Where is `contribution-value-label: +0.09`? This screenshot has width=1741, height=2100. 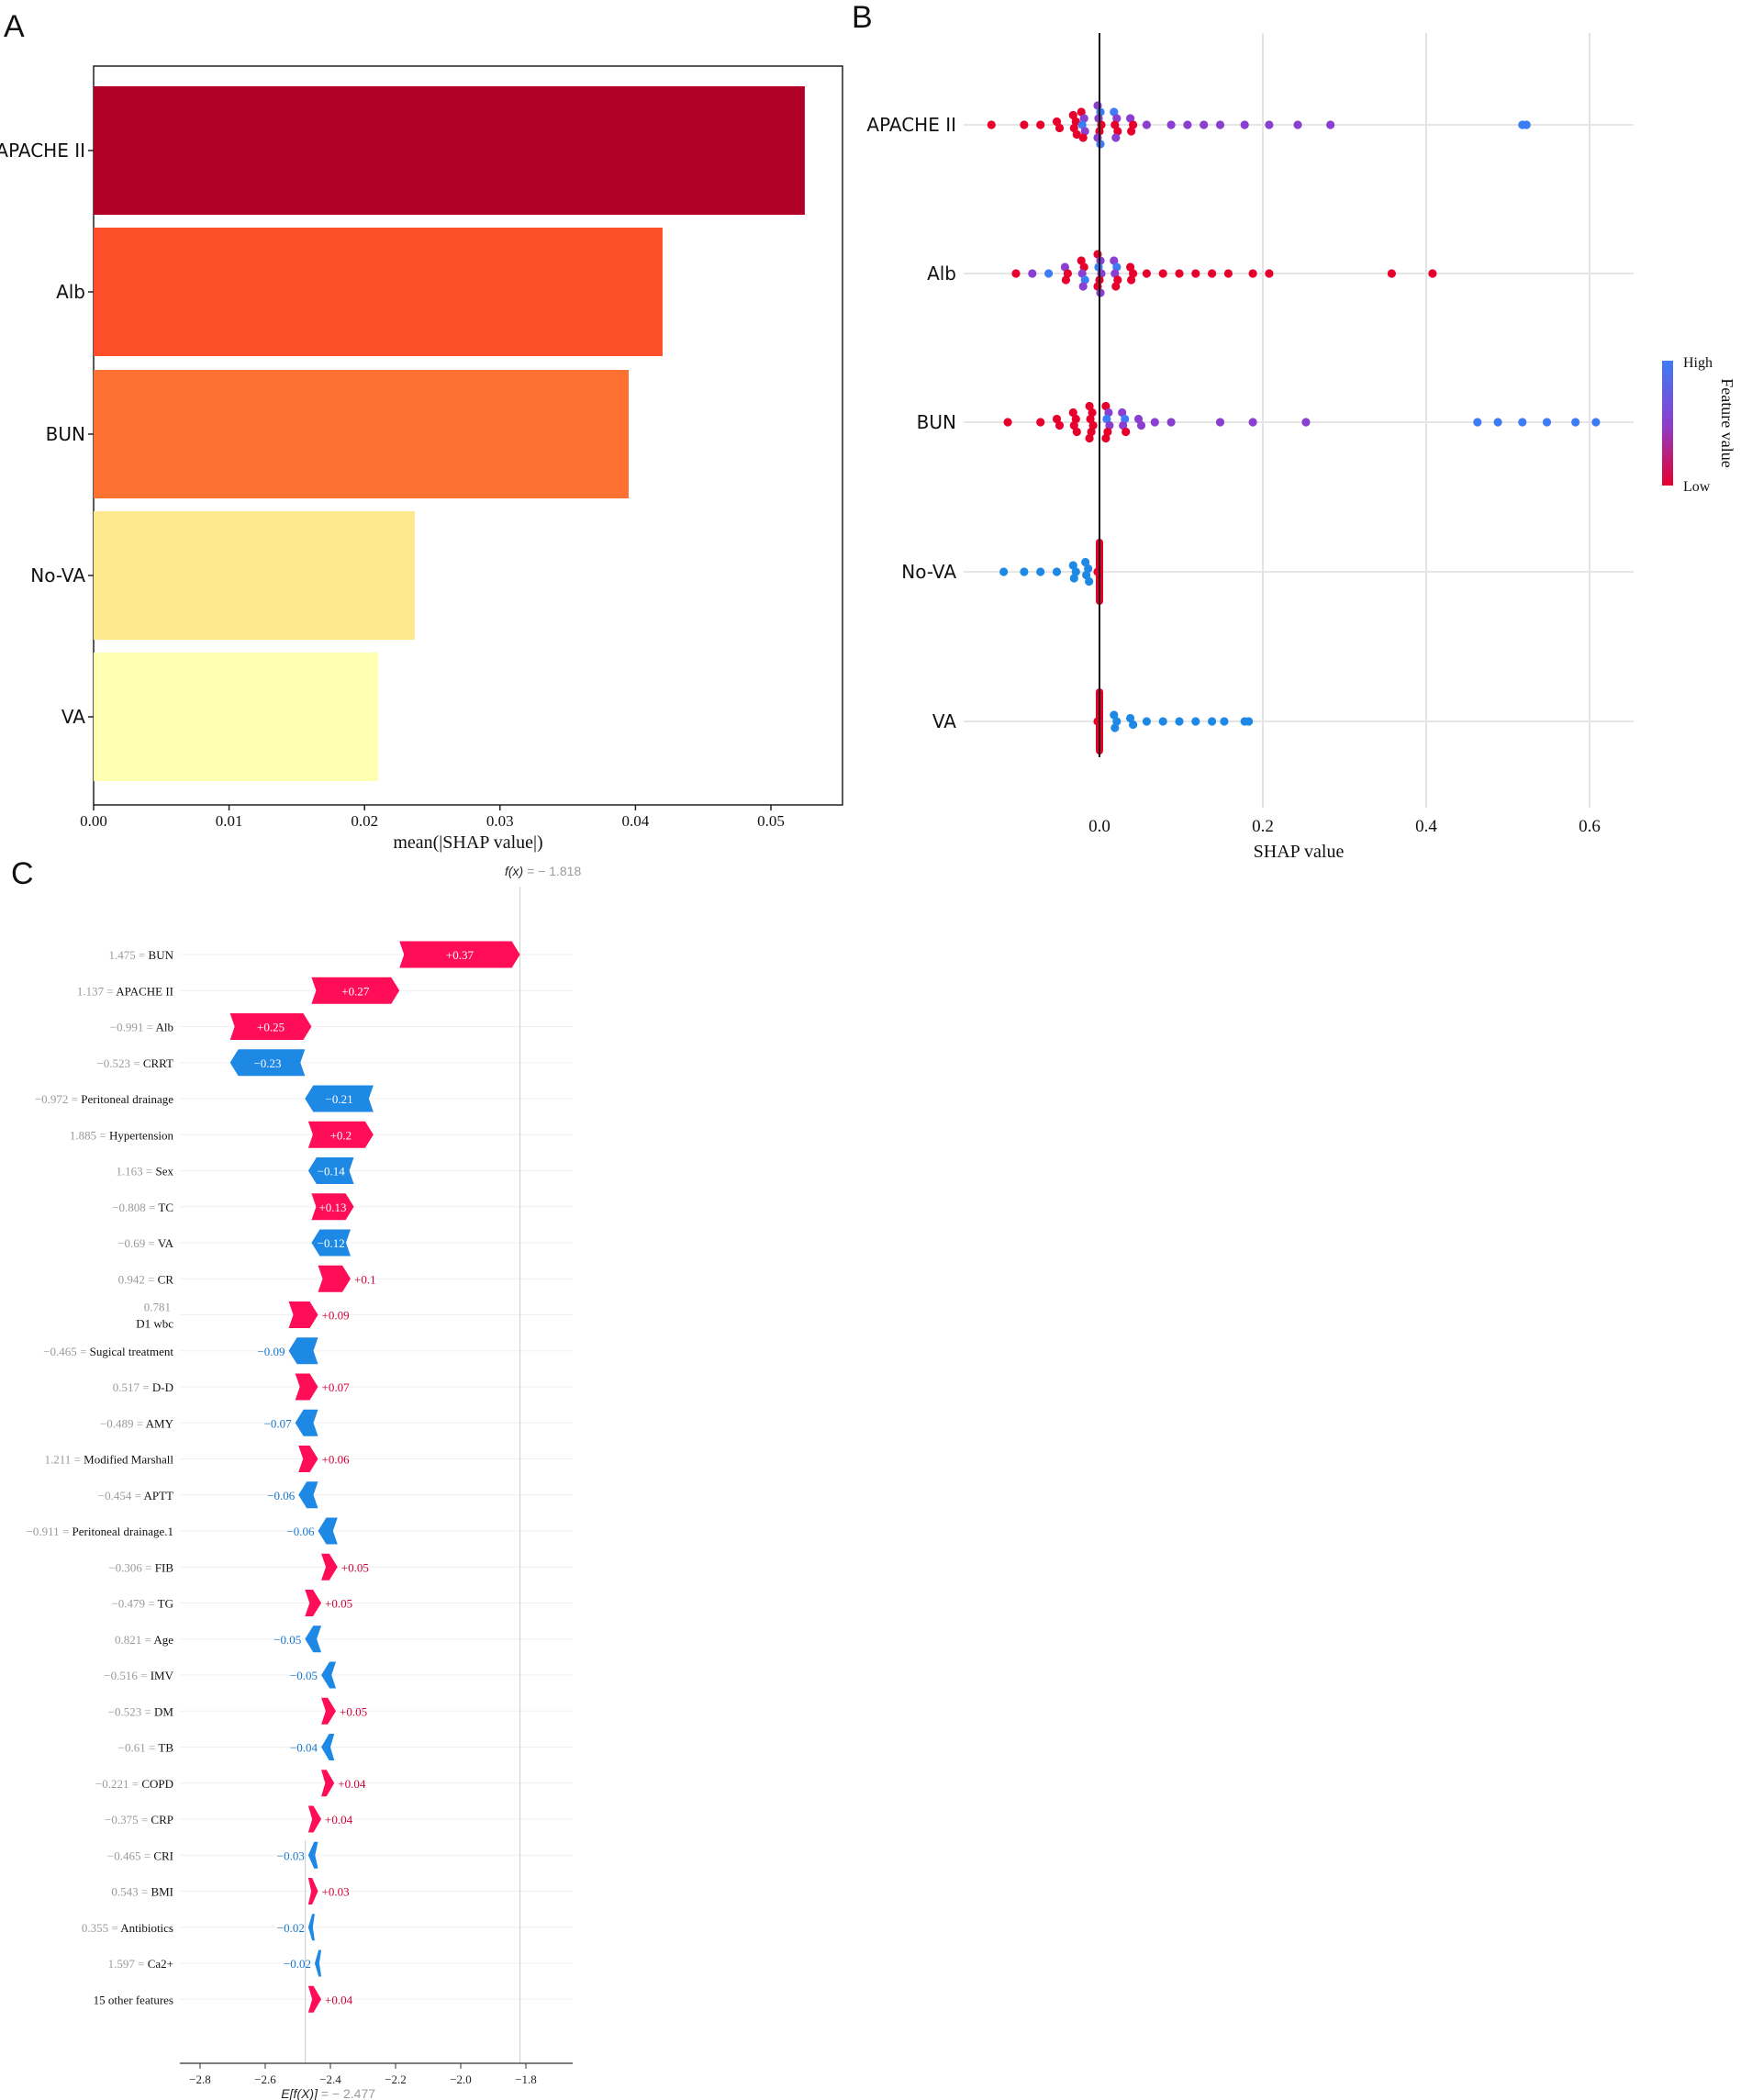
contribution-value-label: +0.09 is located at coordinates (336, 1316).